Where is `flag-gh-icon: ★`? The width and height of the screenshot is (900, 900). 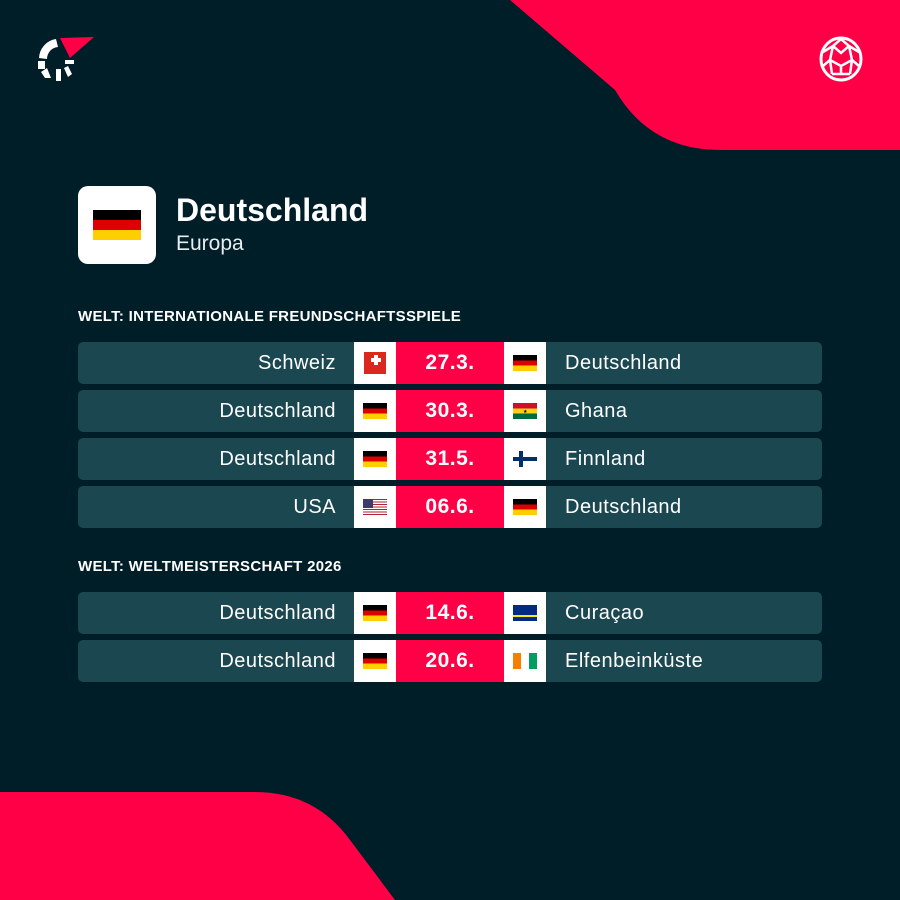 flag-gh-icon: ★ is located at coordinates (525, 411).